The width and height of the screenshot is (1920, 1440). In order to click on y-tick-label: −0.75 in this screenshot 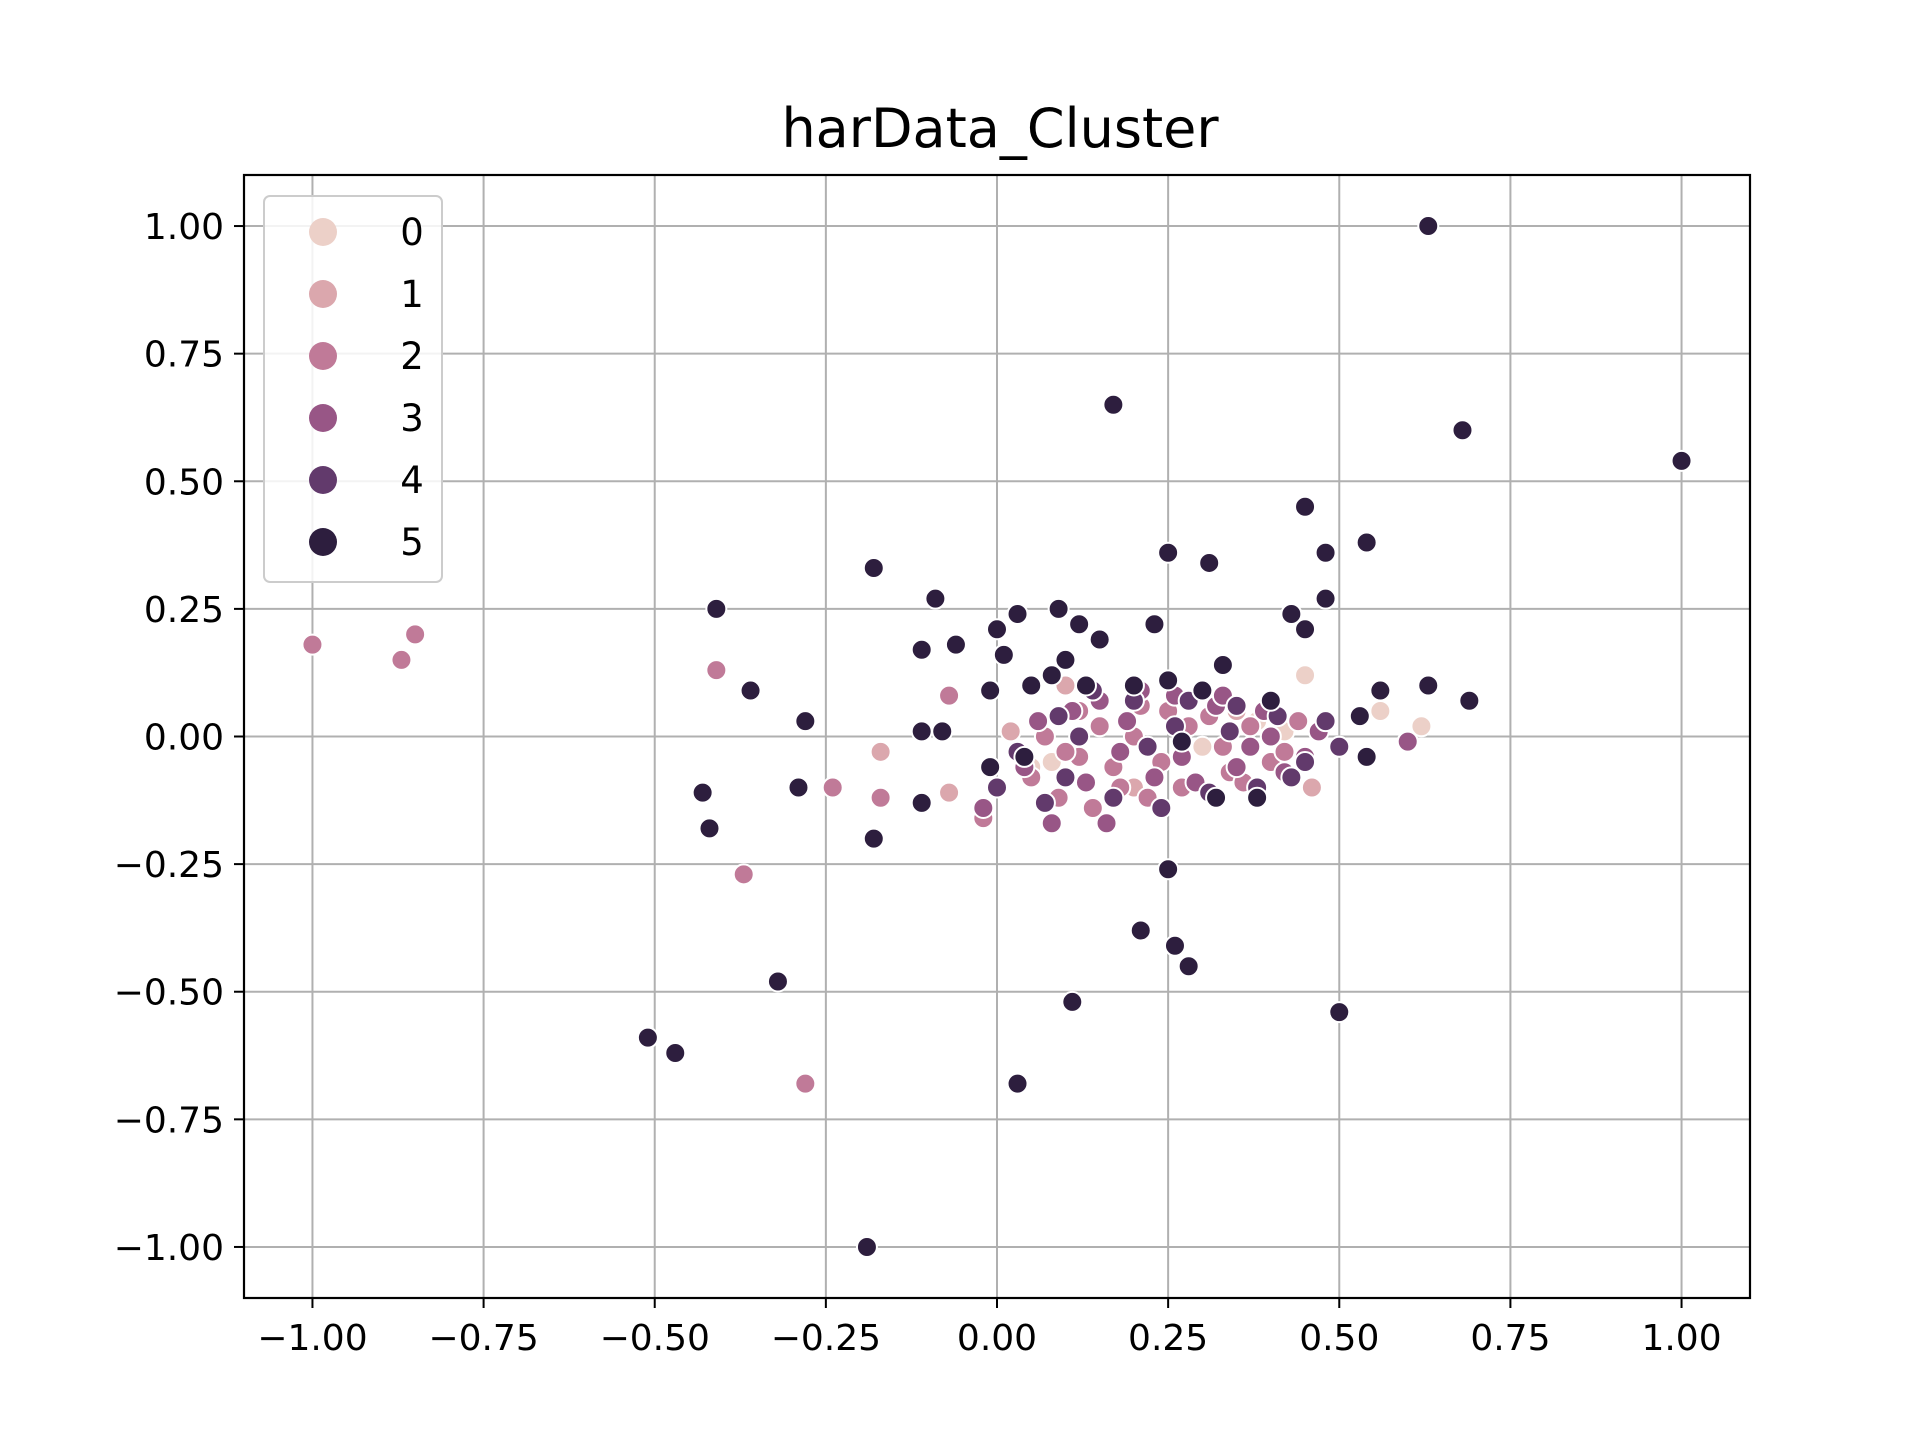, I will do `click(169, 1120)`.